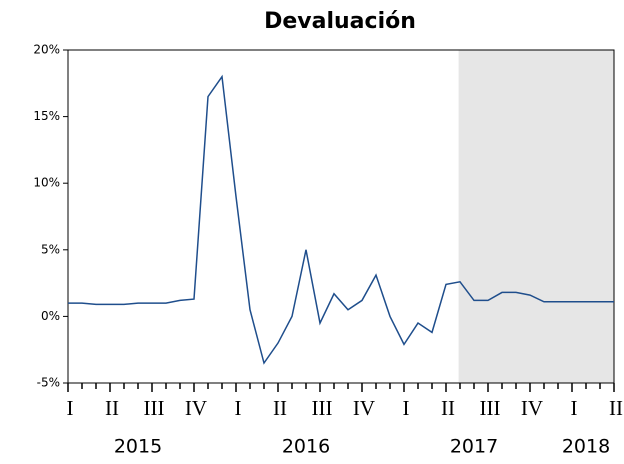  Describe the element at coordinates (474, 447) in the screenshot. I see `year-label: 2017` at that location.